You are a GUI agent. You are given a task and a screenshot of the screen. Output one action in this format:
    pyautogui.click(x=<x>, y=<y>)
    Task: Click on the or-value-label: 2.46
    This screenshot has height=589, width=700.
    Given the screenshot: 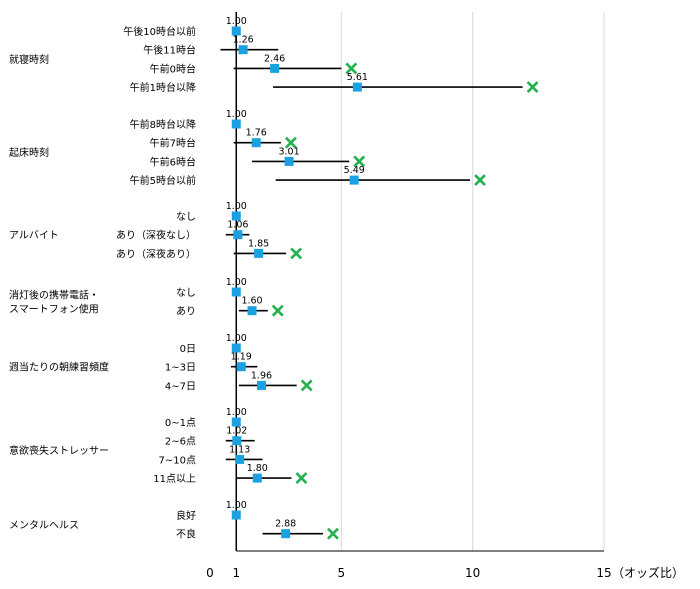 What is the action you would take?
    pyautogui.click(x=274, y=58)
    